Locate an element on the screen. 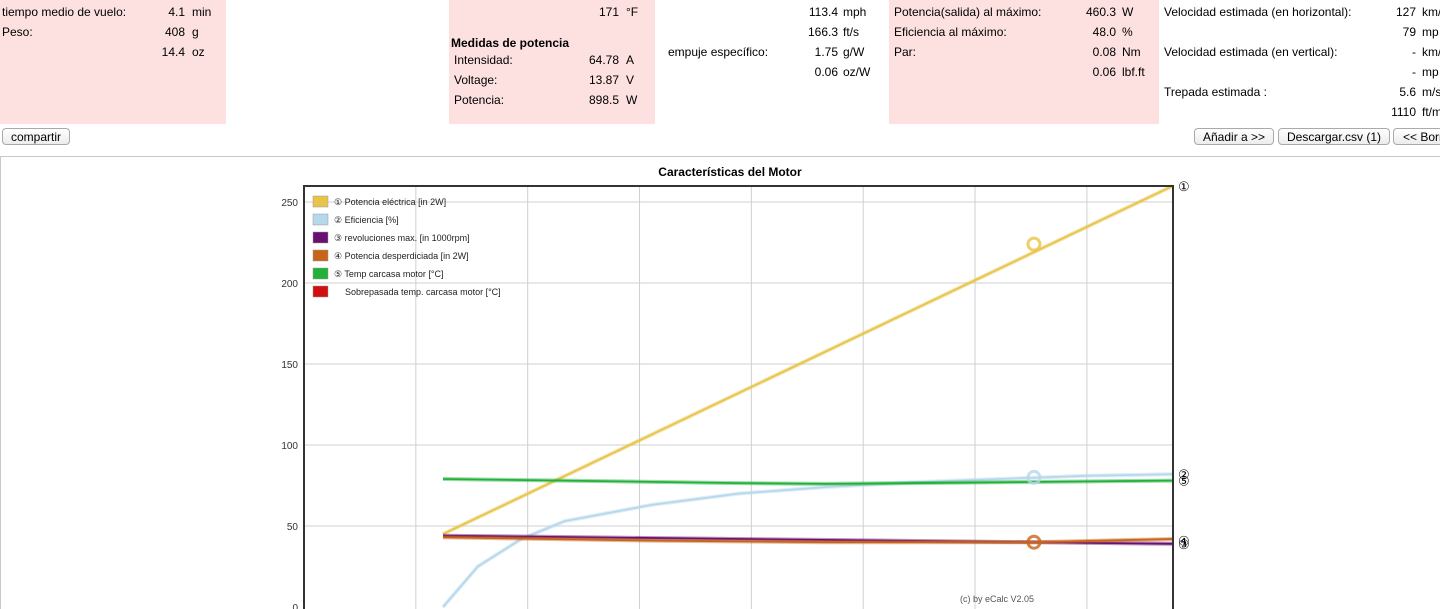 Image resolution: width=1440 pixels, height=609 pixels. legend-label: ③ revoluciones max. [in 1000rpm] is located at coordinates (402, 238).